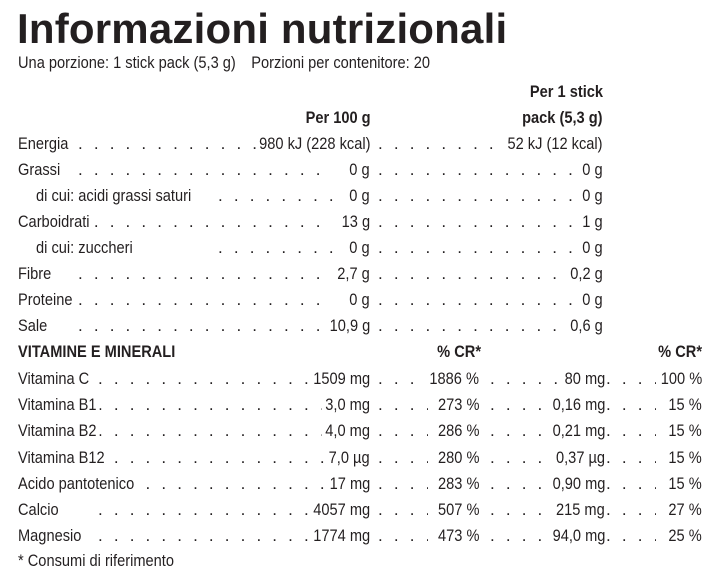  What do you see at coordinates (262, 28) in the screenshot?
I see `page-title: Informazioni nutrizionali` at bounding box center [262, 28].